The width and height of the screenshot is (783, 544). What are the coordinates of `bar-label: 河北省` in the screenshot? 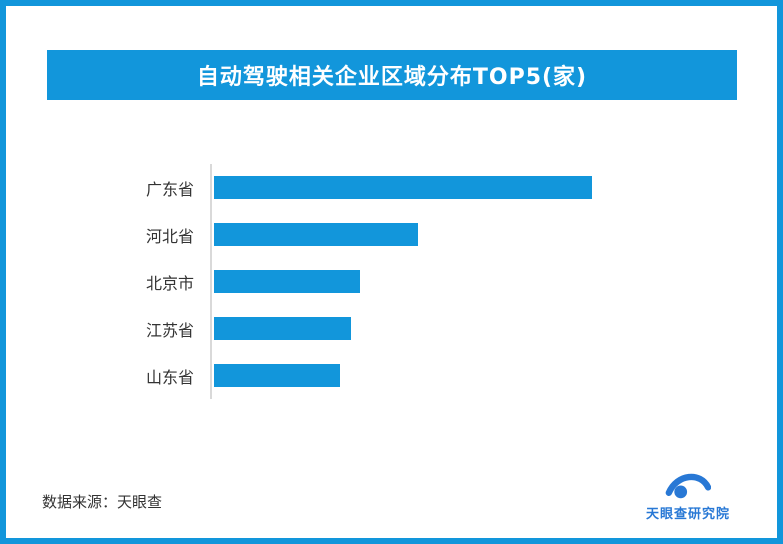 It's located at (169, 236).